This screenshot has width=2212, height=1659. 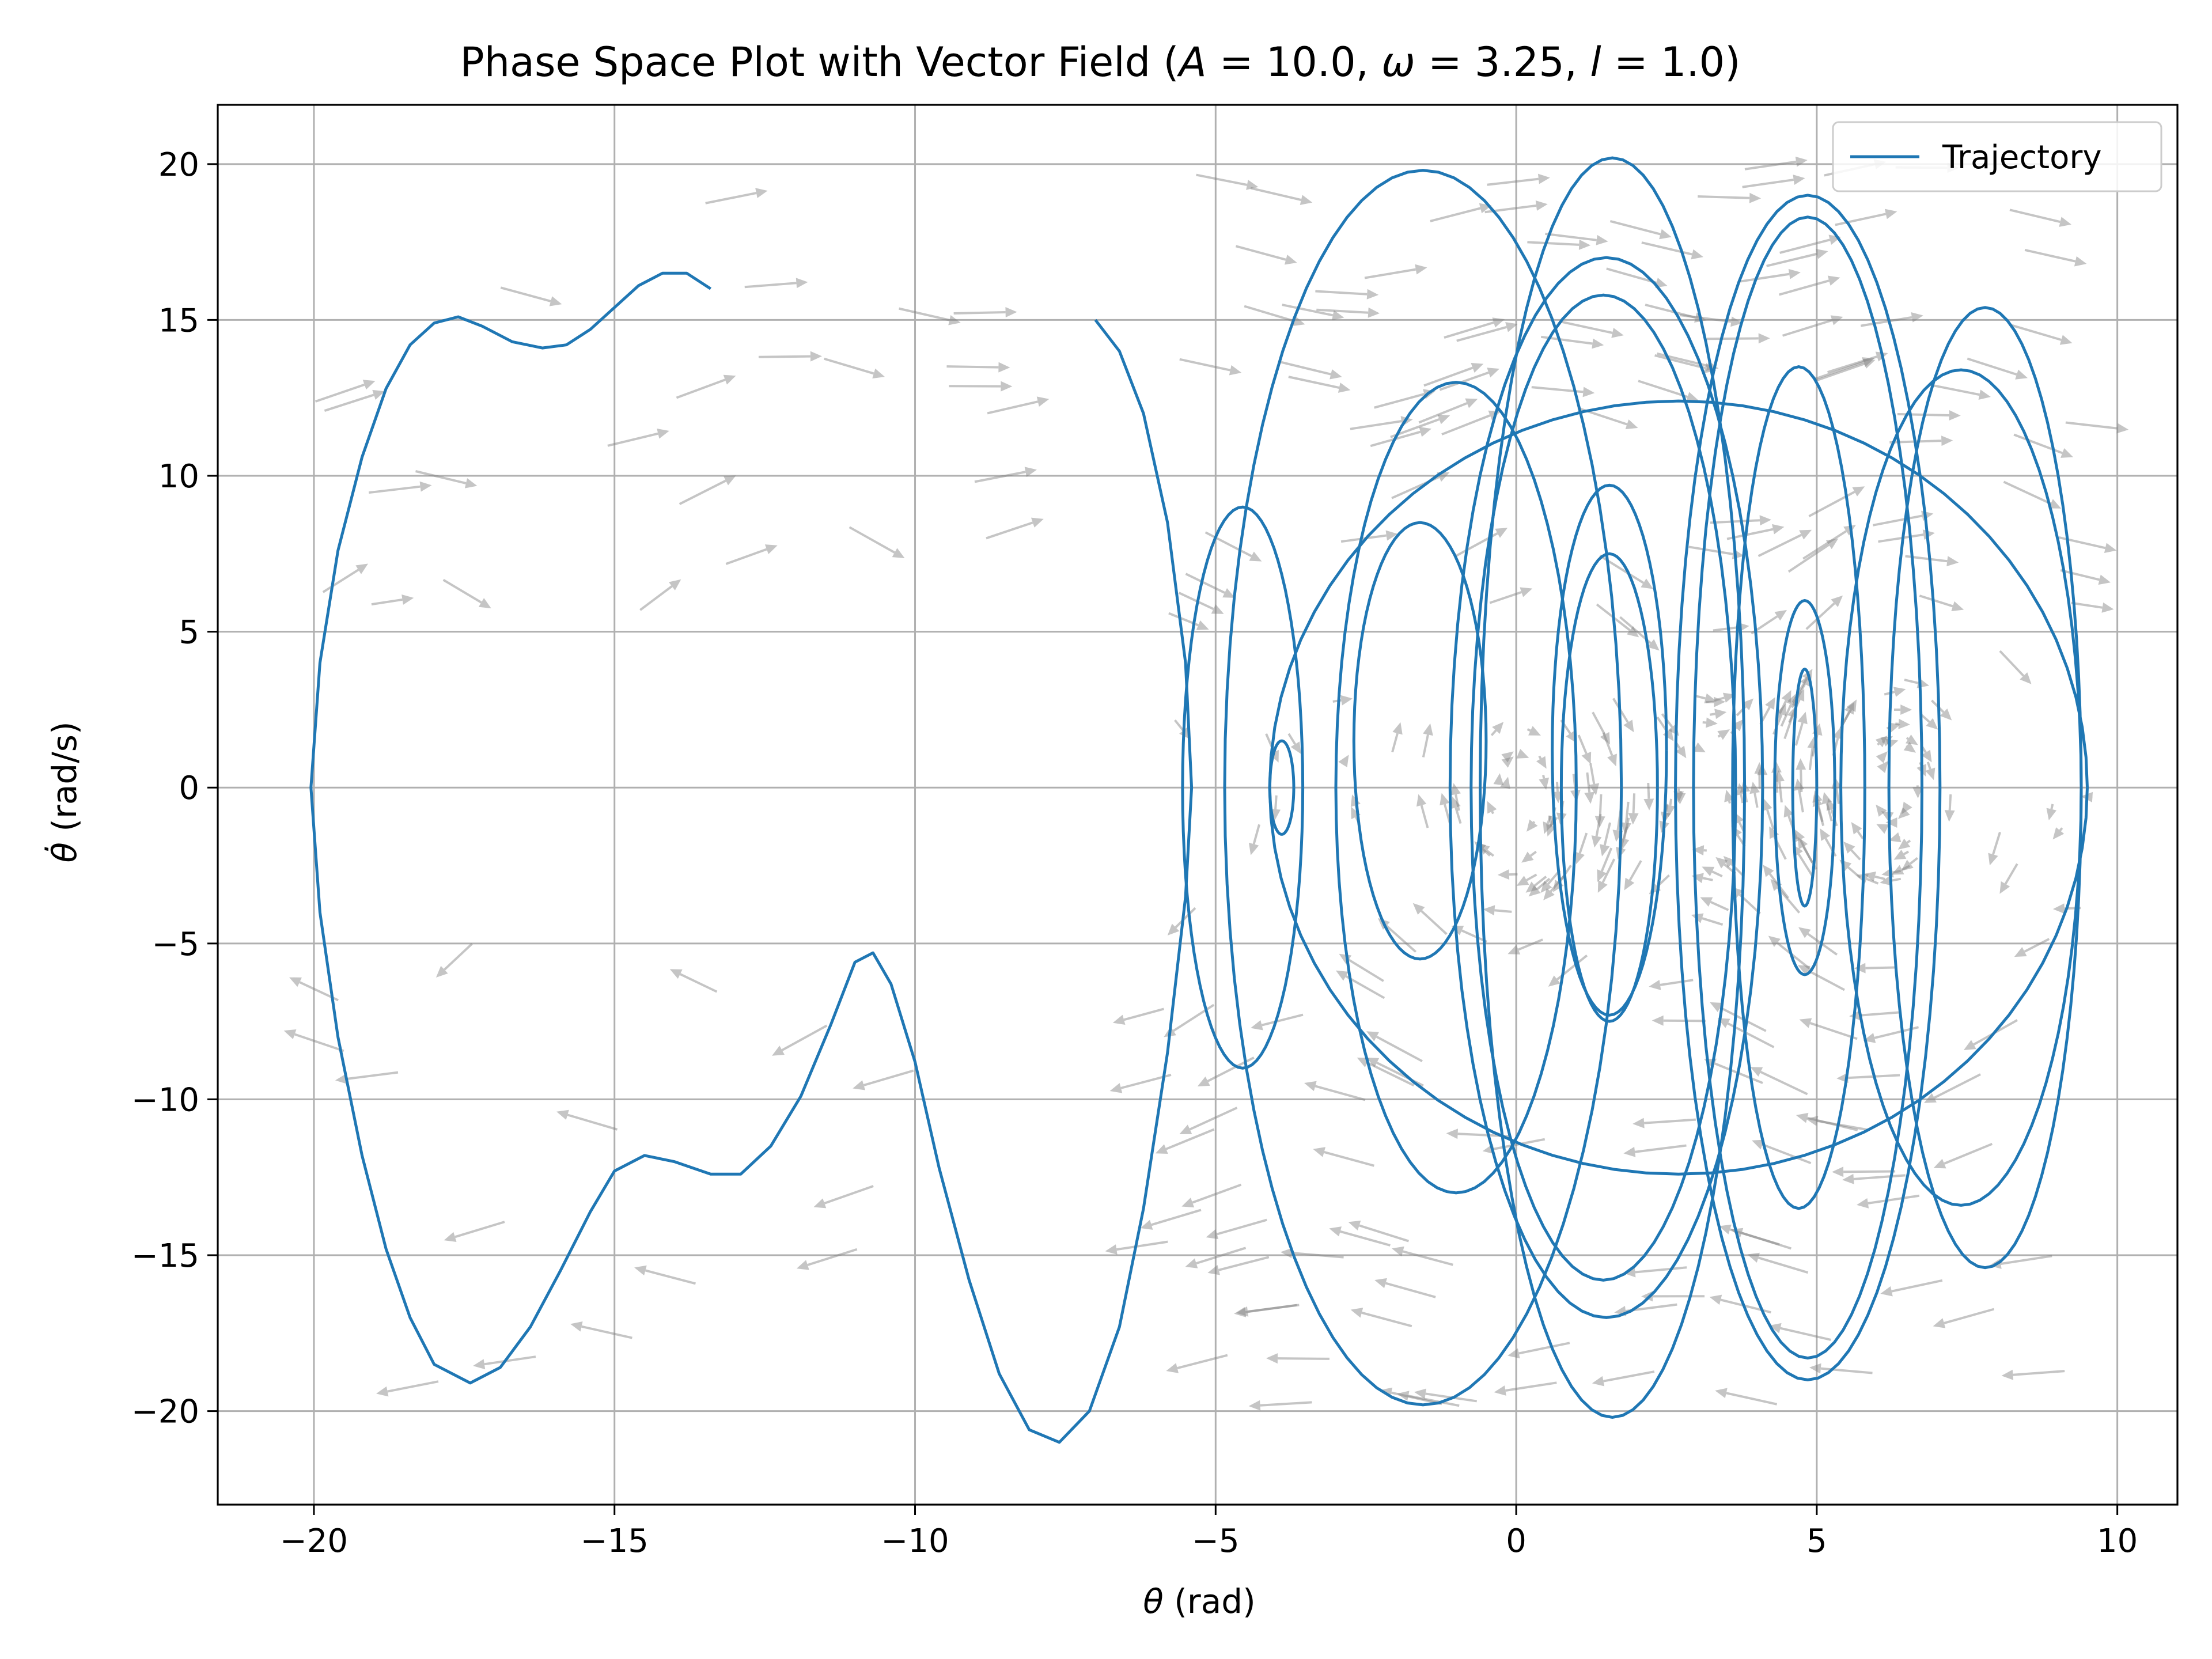 I want to click on y-tick-label: 15, so click(x=178, y=320).